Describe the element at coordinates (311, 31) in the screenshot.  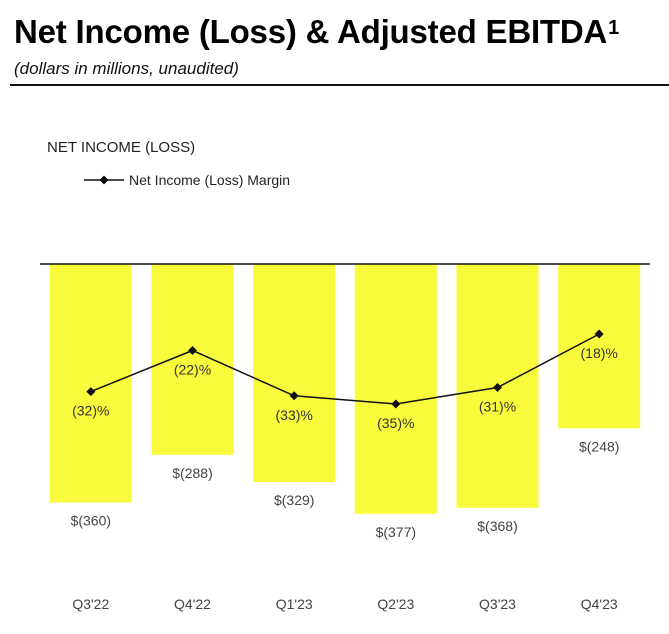
I see `page-title-text: Net Income (Loss) & Adjusted EBITDA` at that location.